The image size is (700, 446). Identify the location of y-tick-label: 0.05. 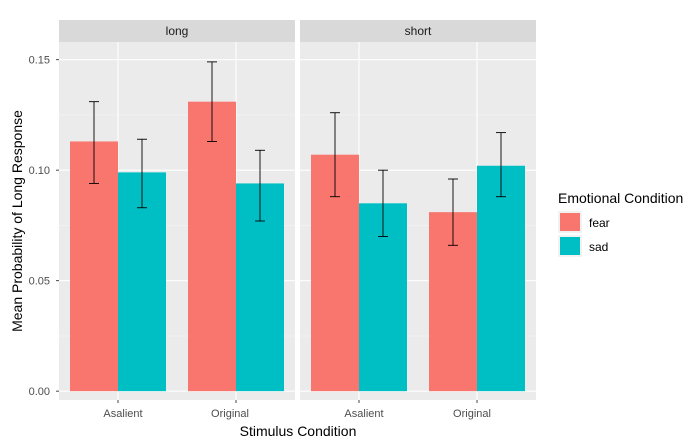
(39, 282).